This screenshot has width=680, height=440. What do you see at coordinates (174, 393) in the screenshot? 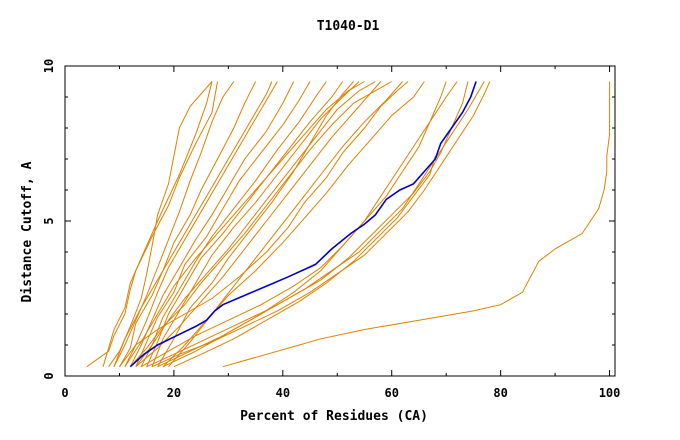
I see `x-tick-label: 20` at bounding box center [174, 393].